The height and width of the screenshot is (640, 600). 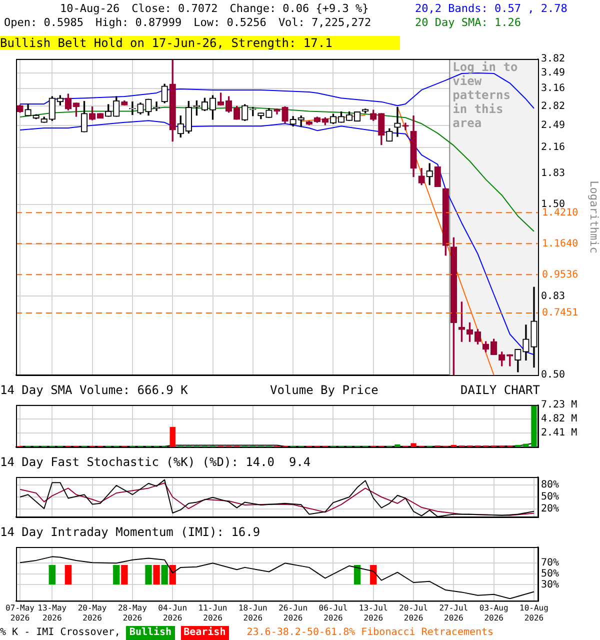 What do you see at coordinates (325, 23) in the screenshot?
I see `text: Vol: 7,225,272` at bounding box center [325, 23].